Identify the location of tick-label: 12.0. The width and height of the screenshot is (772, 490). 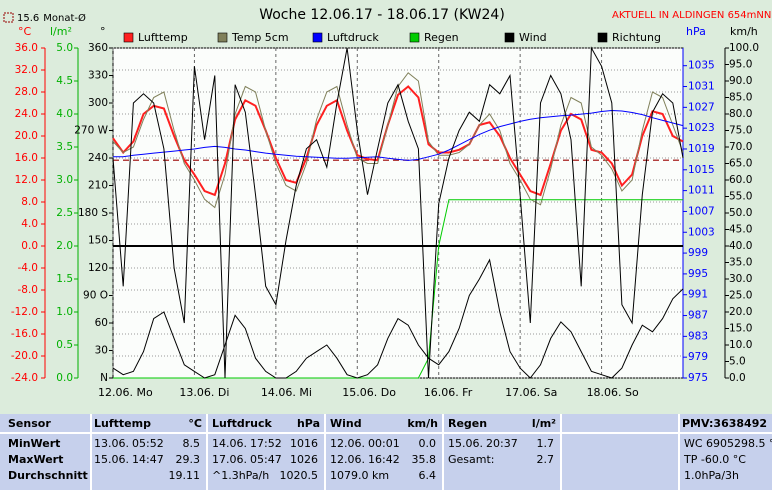
(26, 180).